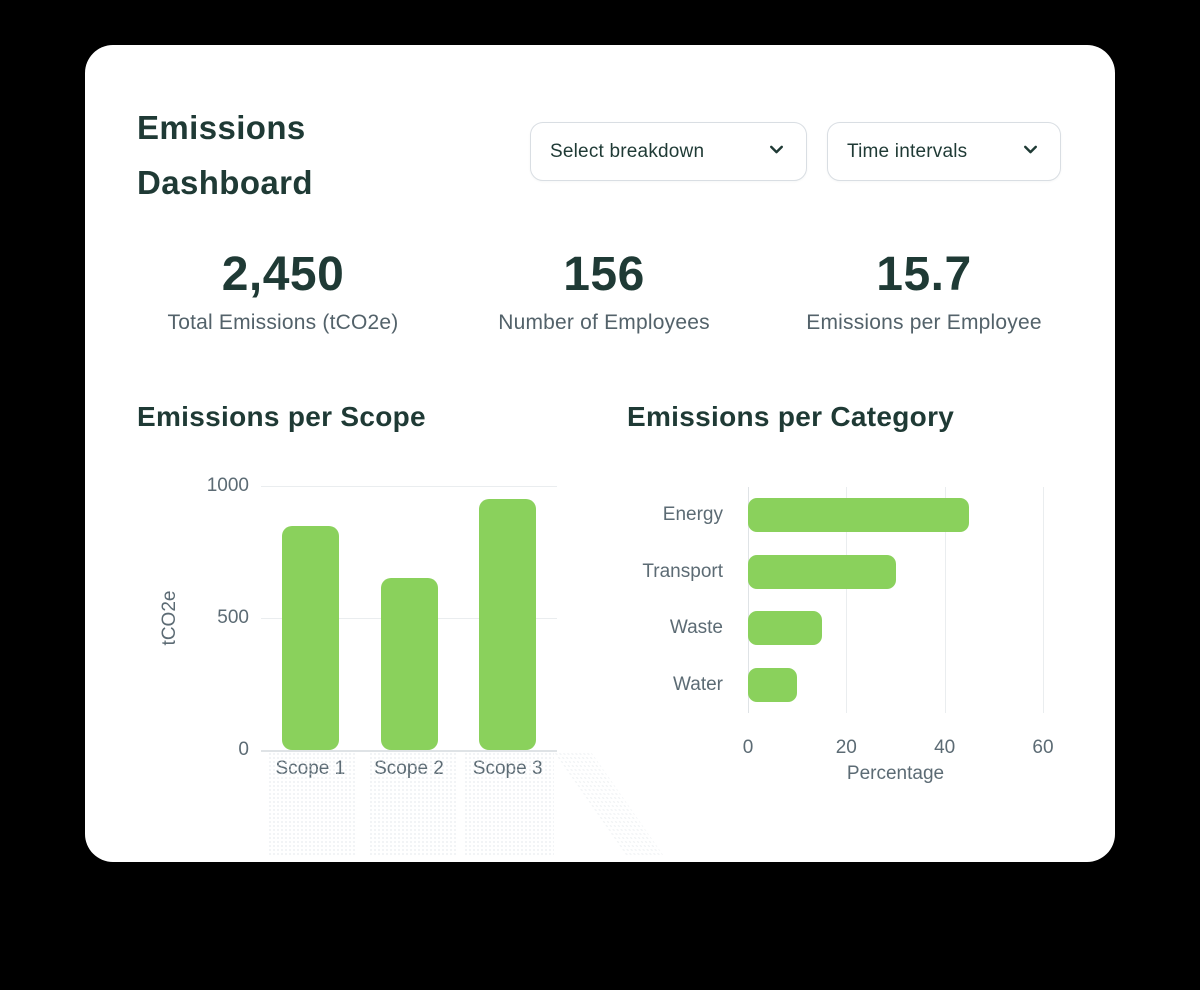 This screenshot has width=1200, height=990. Describe the element at coordinates (1043, 747) in the screenshot. I see `x-tick-label: 60` at that location.